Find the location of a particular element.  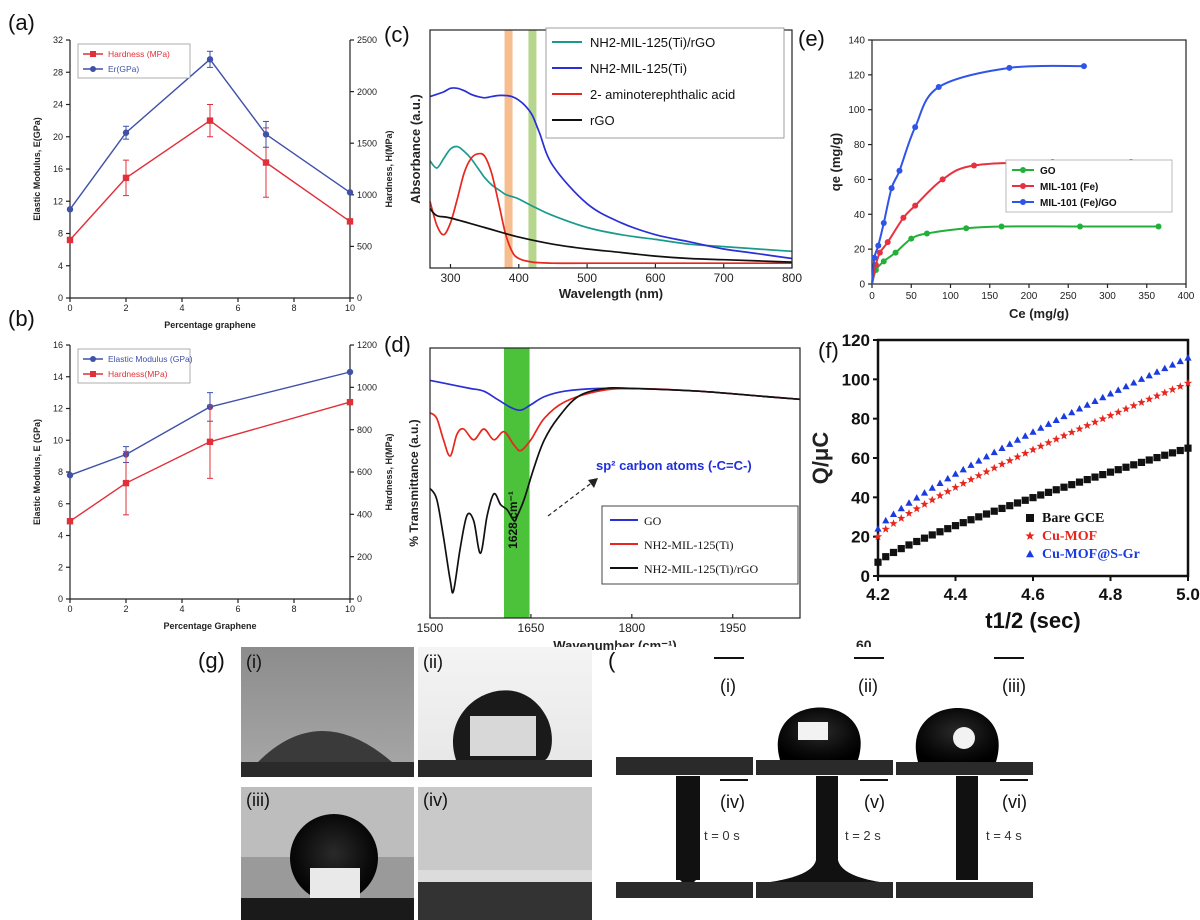

panel-label-a: (a) is located at coordinates (21, 22).